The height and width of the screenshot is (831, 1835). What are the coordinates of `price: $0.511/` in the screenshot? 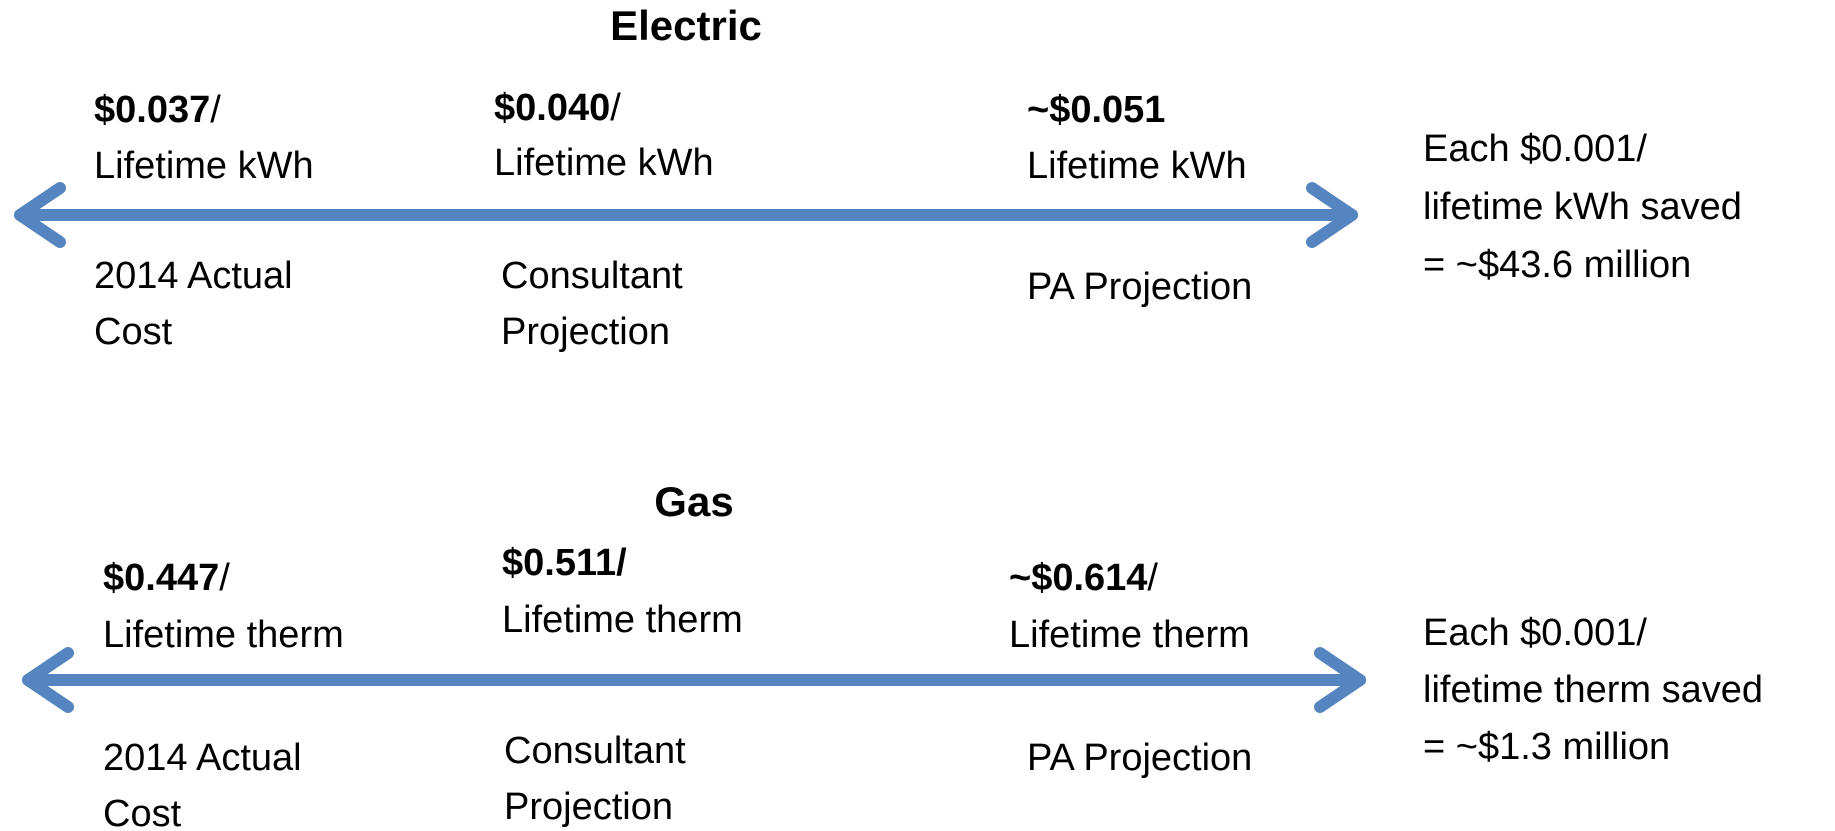 It's located at (564, 563).